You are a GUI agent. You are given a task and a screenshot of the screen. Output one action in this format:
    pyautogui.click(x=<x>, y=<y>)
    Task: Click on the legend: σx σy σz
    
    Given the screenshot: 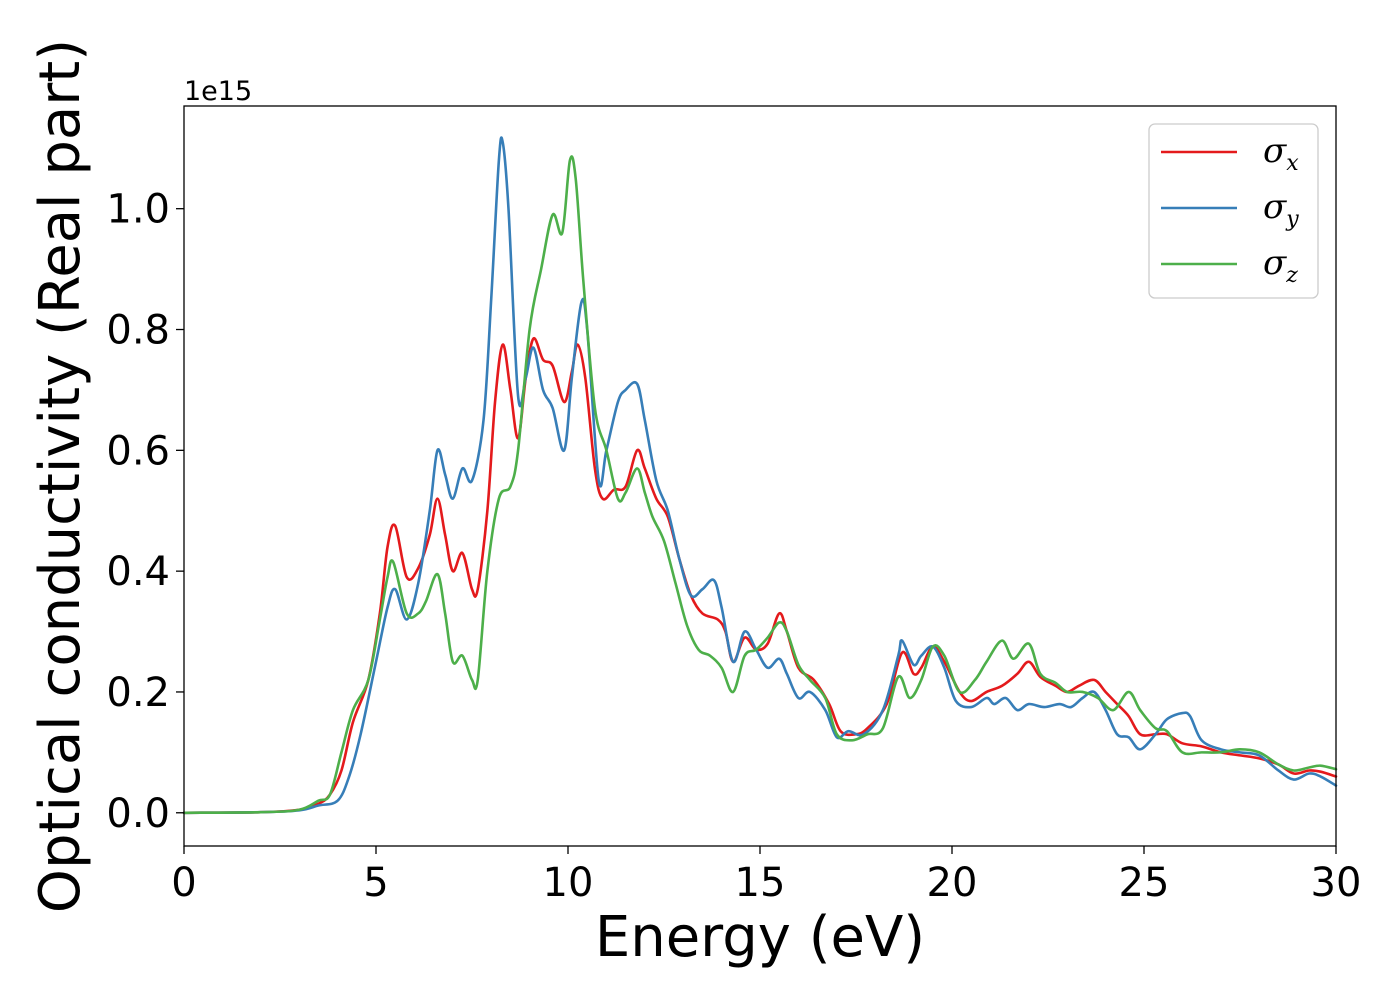 What is the action you would take?
    pyautogui.click(x=1233, y=211)
    